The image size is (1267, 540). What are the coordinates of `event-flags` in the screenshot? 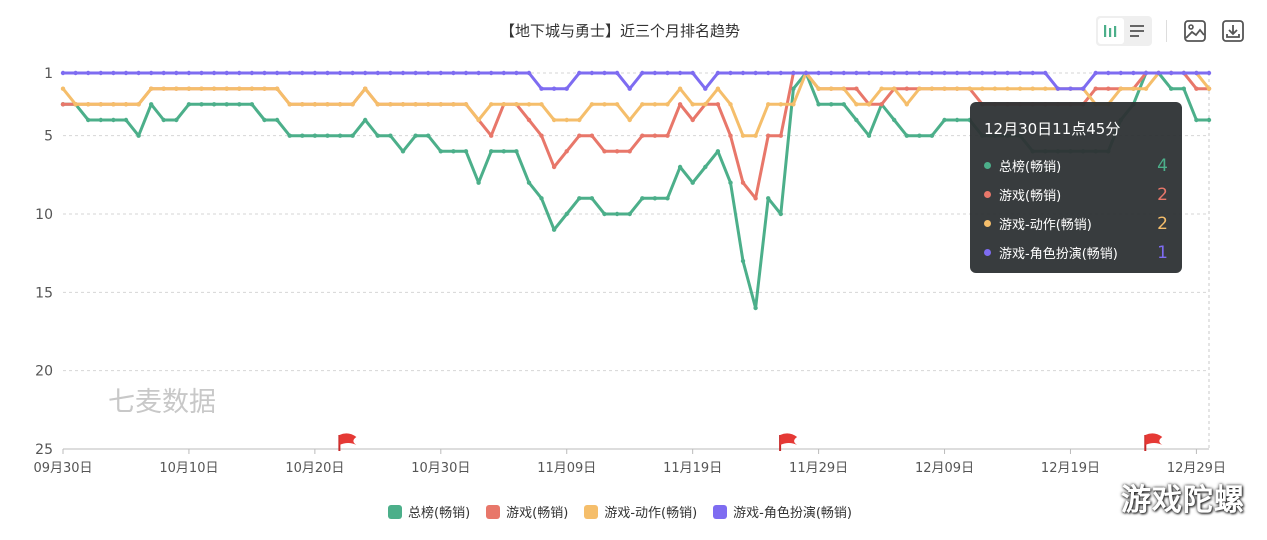 It's located at (750, 442).